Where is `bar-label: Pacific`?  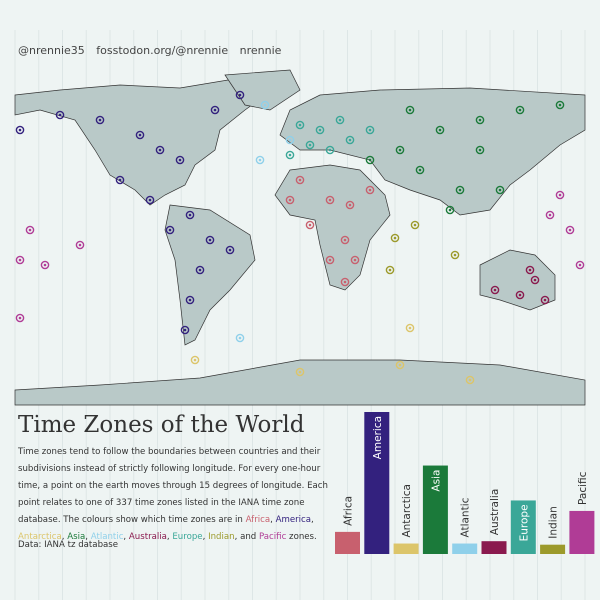
bar-label: Pacific is located at coordinates (583, 488).